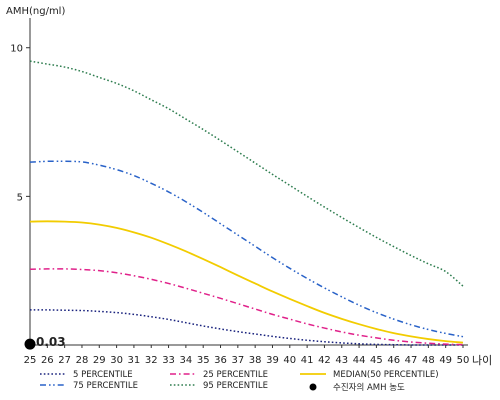  Describe the element at coordinates (168, 360) in the screenshot. I see `x-tick-label: 33` at that location.